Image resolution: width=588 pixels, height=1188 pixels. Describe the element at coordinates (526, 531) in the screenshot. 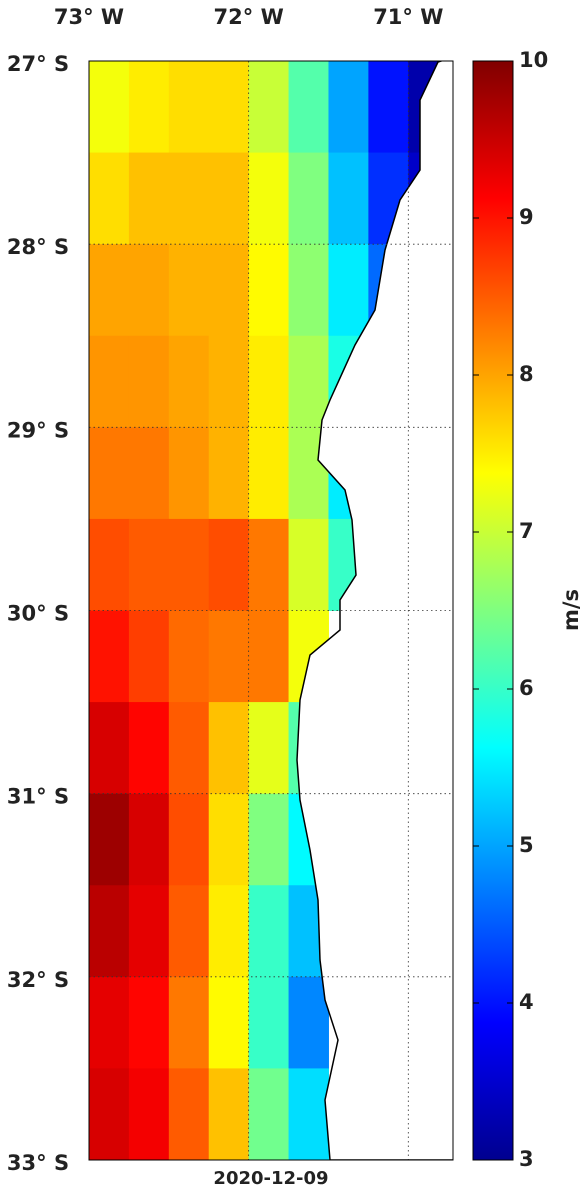

I see `colorbar-tick-label: 7` at that location.